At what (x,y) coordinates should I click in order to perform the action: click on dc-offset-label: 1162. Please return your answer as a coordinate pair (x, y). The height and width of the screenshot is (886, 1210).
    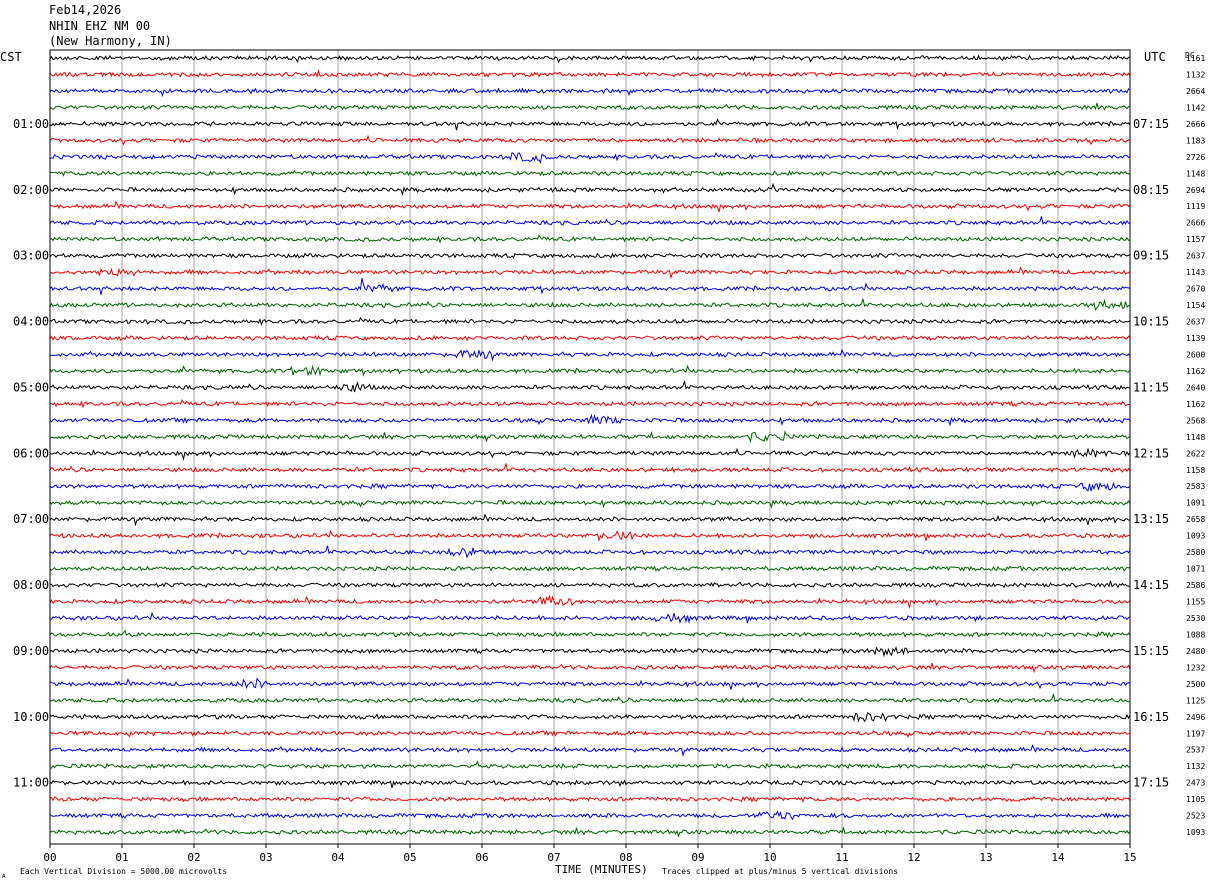
    Looking at the image, I should click on (1195, 404).